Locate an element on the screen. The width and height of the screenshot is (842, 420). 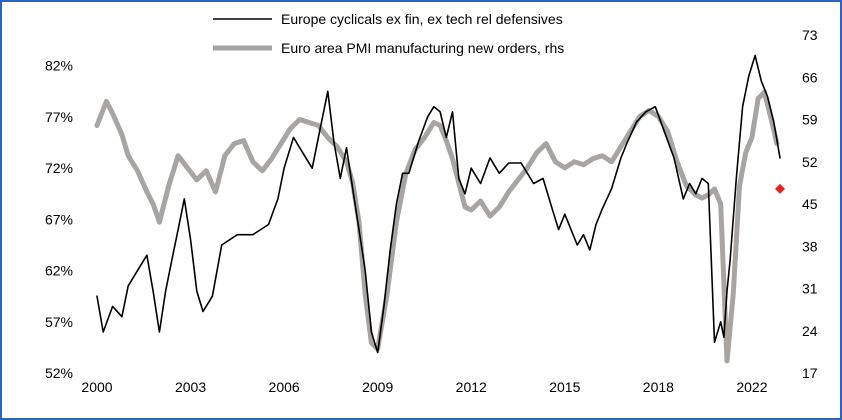
x-tick-label: 2022 is located at coordinates (751, 387).